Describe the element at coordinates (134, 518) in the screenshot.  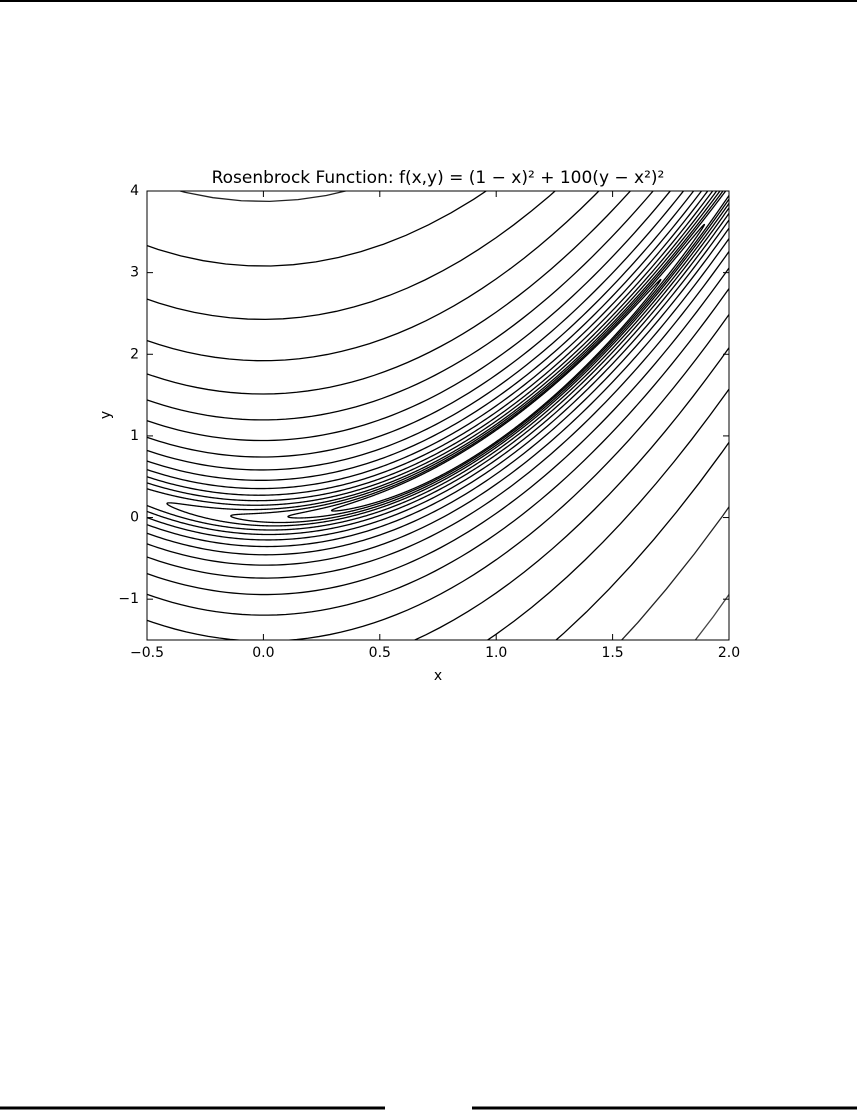
I see `y-tick-label: 0` at that location.